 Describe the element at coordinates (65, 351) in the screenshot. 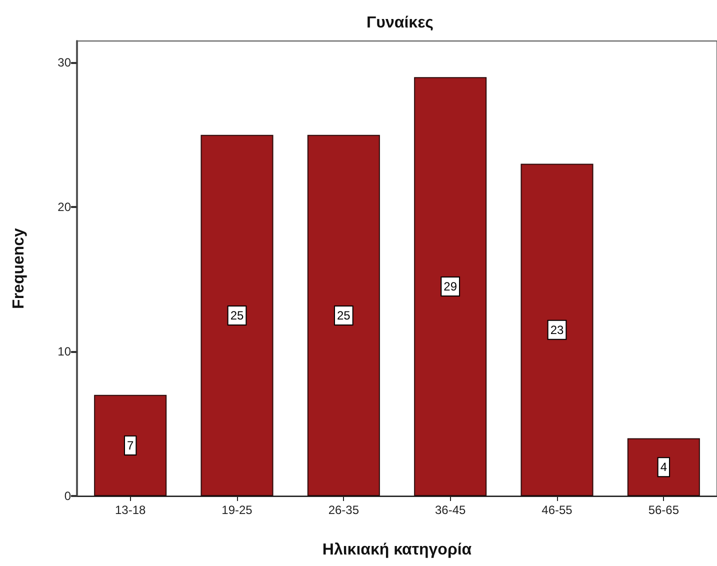

I see `y-tick-label: 10` at that location.